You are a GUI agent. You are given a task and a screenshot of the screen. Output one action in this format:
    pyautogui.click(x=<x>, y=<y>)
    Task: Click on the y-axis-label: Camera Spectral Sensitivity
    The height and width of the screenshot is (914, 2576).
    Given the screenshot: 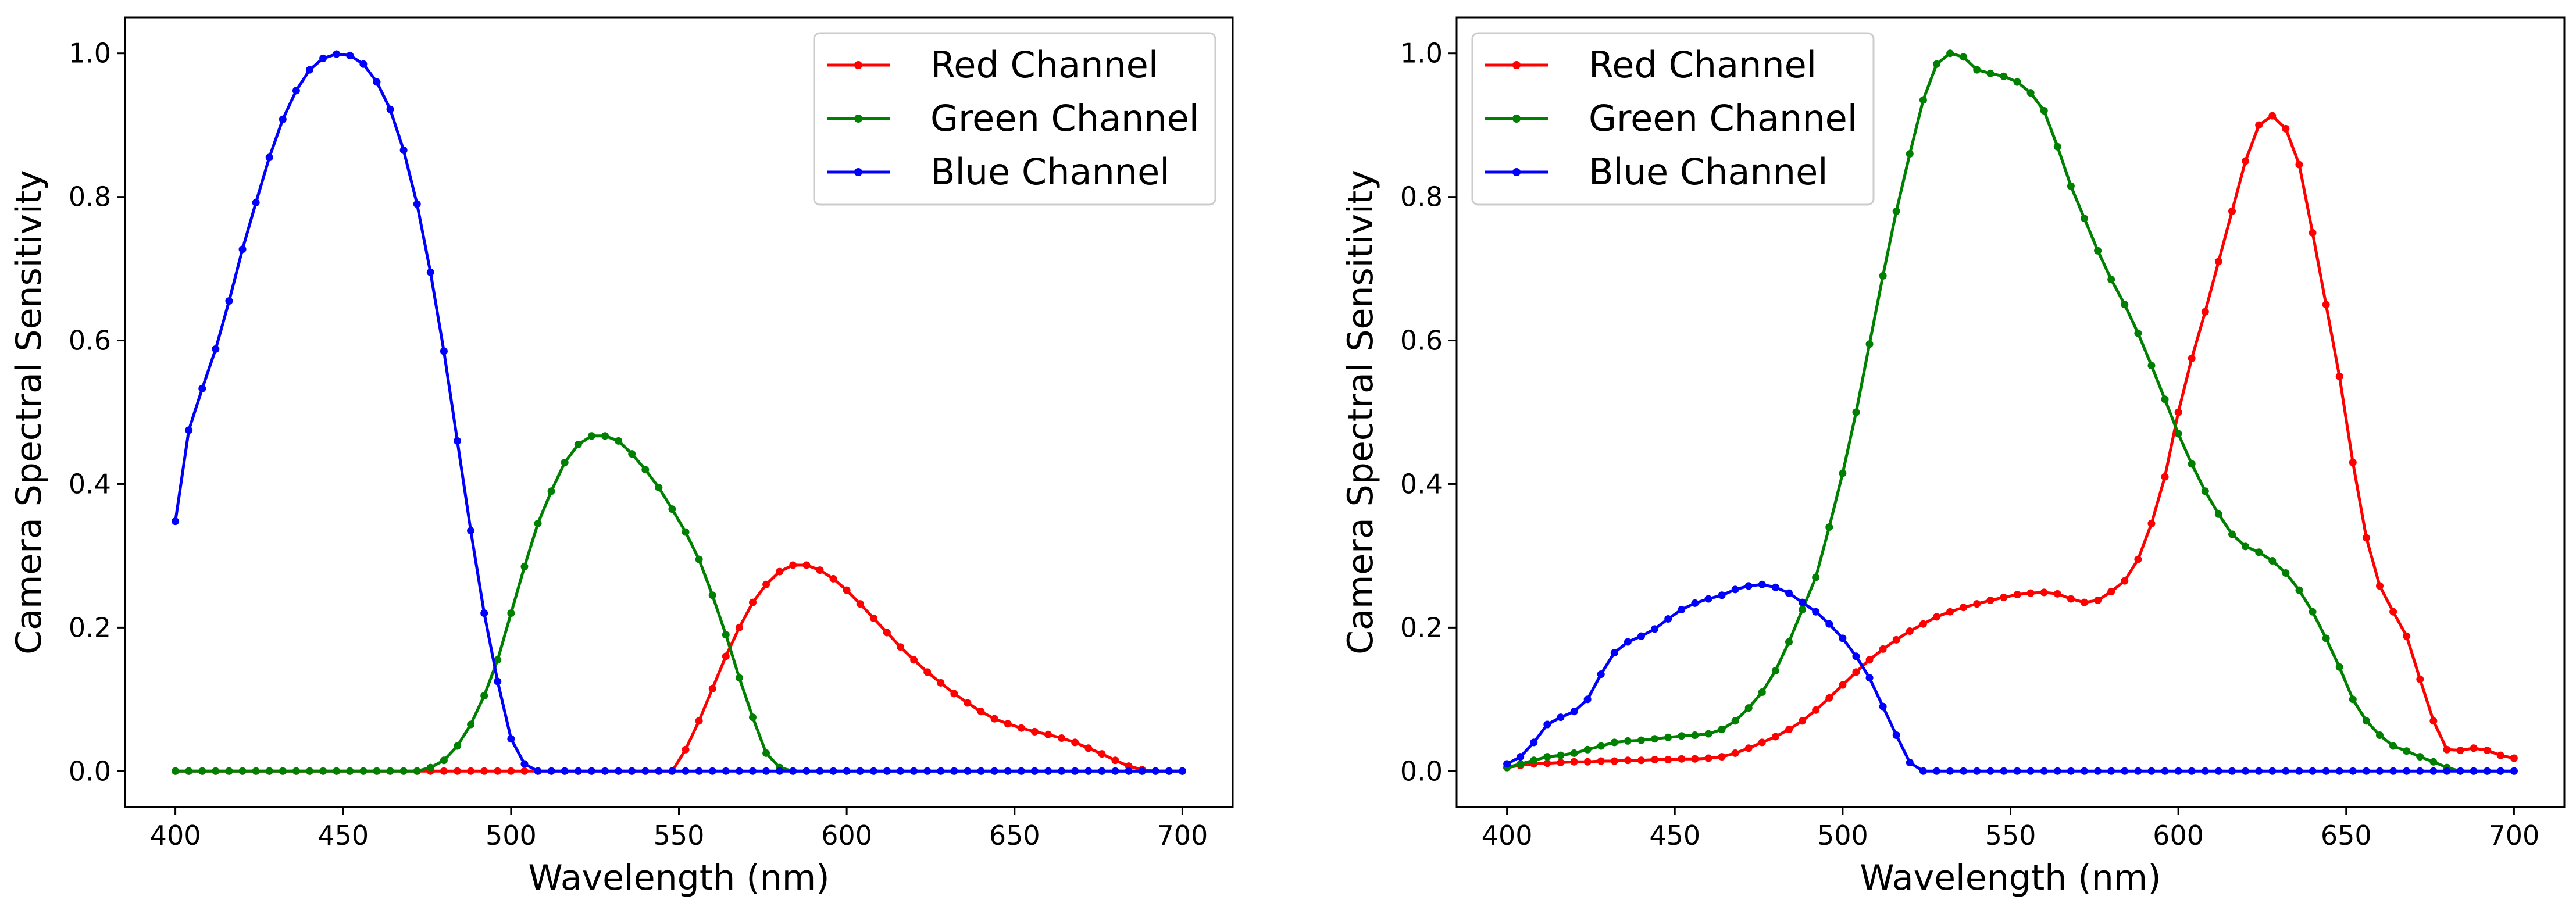 What is the action you would take?
    pyautogui.click(x=29, y=412)
    